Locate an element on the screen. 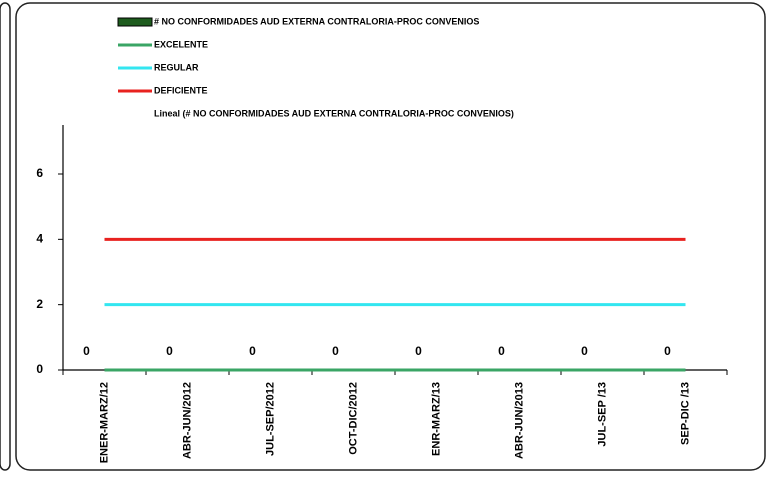 Image resolution: width=771 pixels, height=481 pixels. legend-label: DEFICIENTE is located at coordinates (181, 90).